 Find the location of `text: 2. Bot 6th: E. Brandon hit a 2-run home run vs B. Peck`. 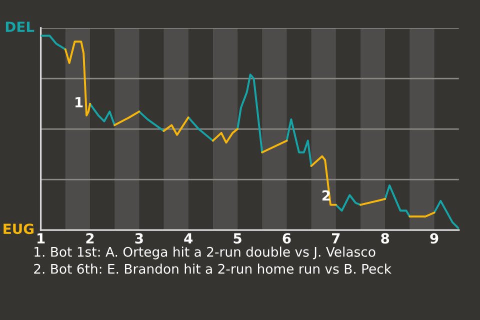

text: 2. Bot 6th: E. Brandon hit a 2-run home run vs B. Peck is located at coordinates (213, 269).